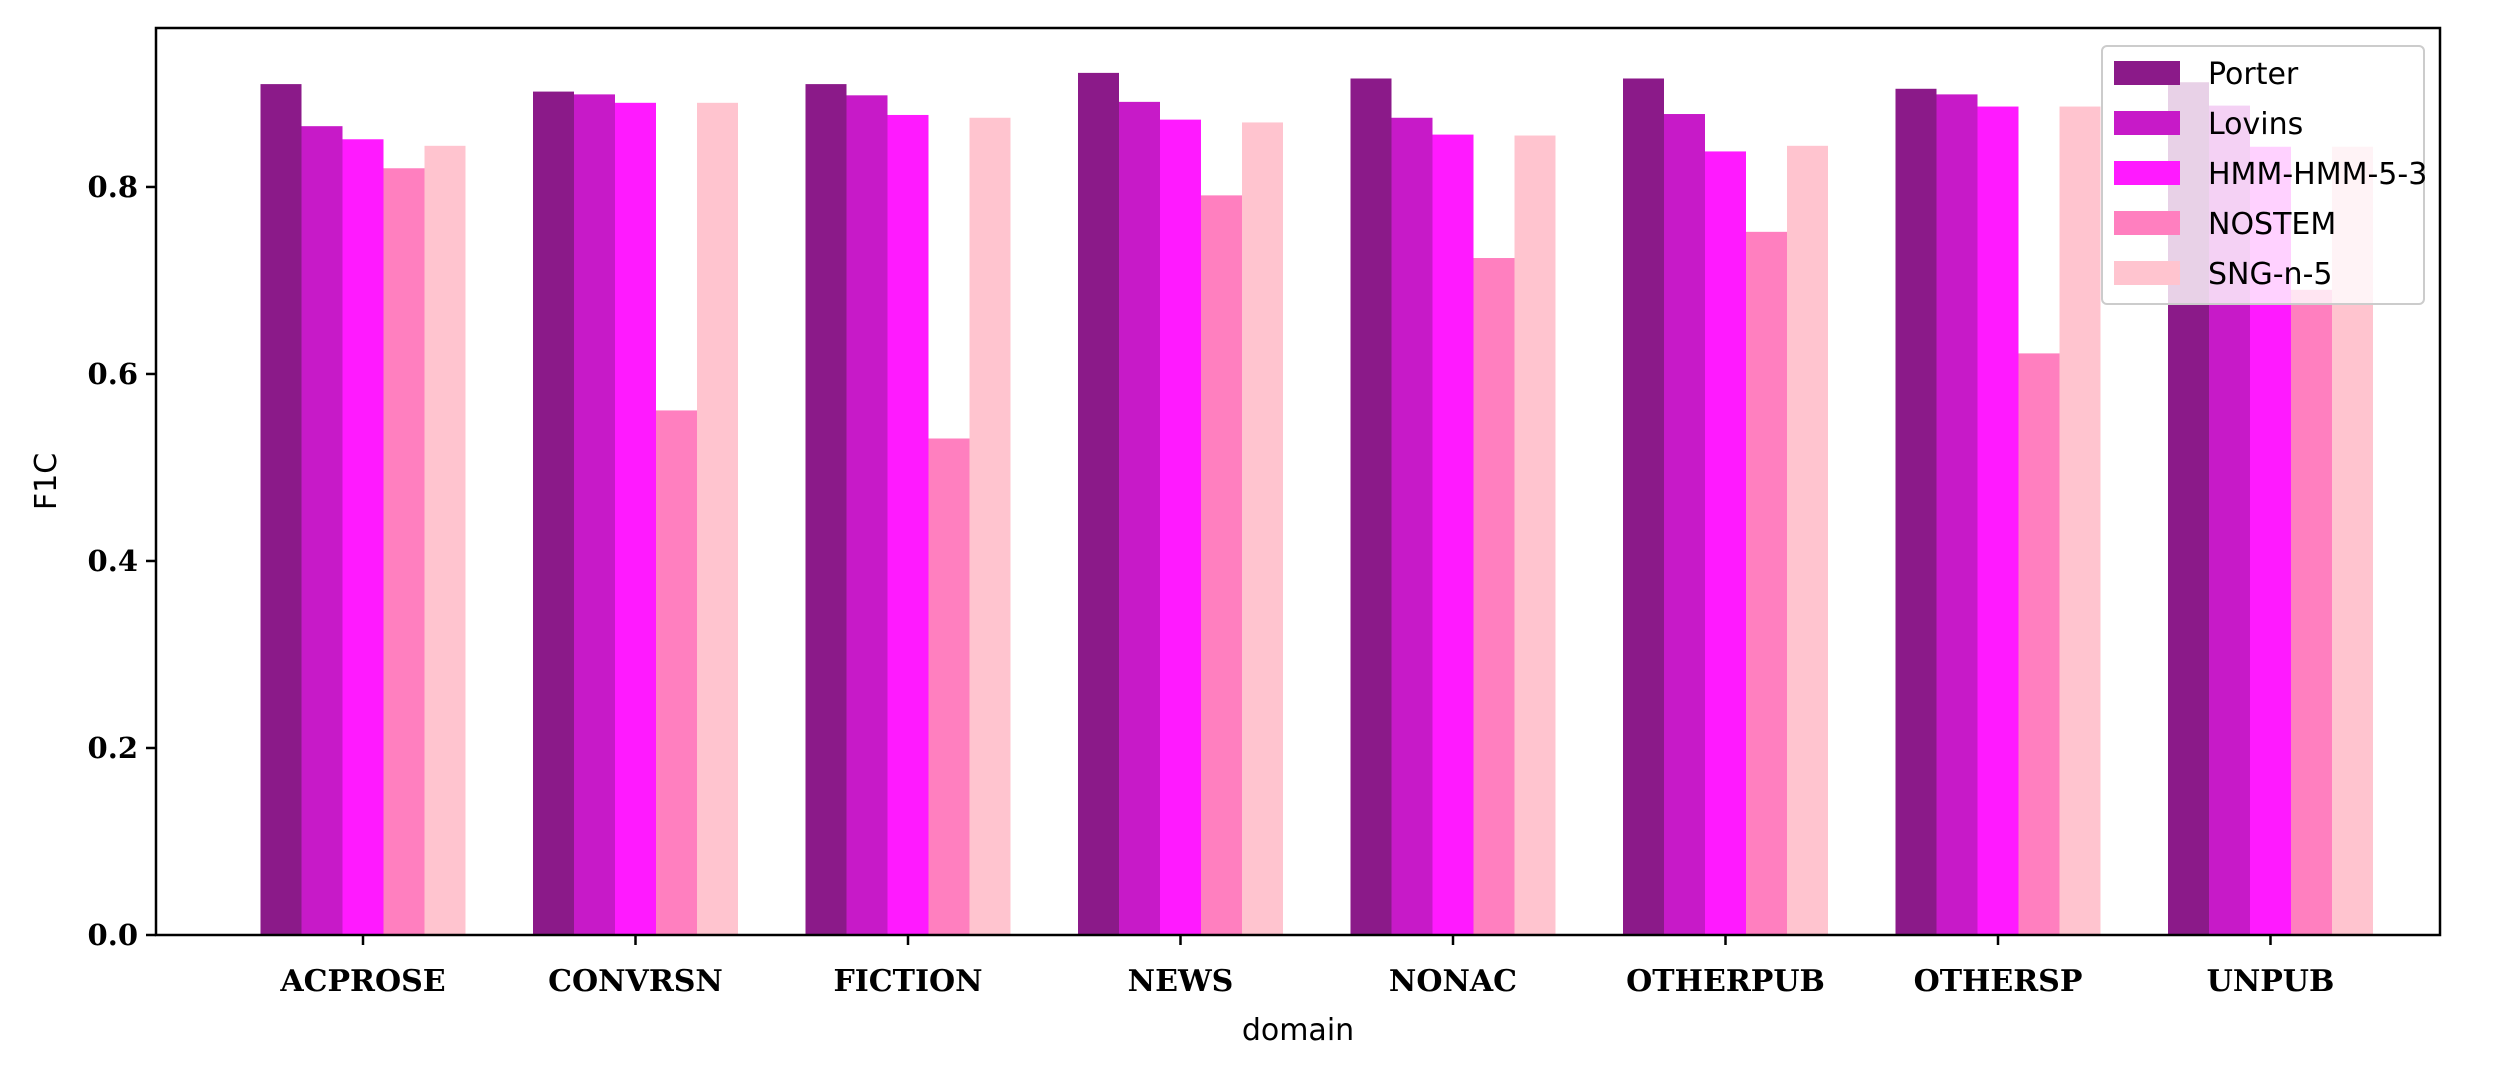  Describe the element at coordinates (1998, 981) in the screenshot. I see `x-tick-label-othersp: OTHERSP` at that location.